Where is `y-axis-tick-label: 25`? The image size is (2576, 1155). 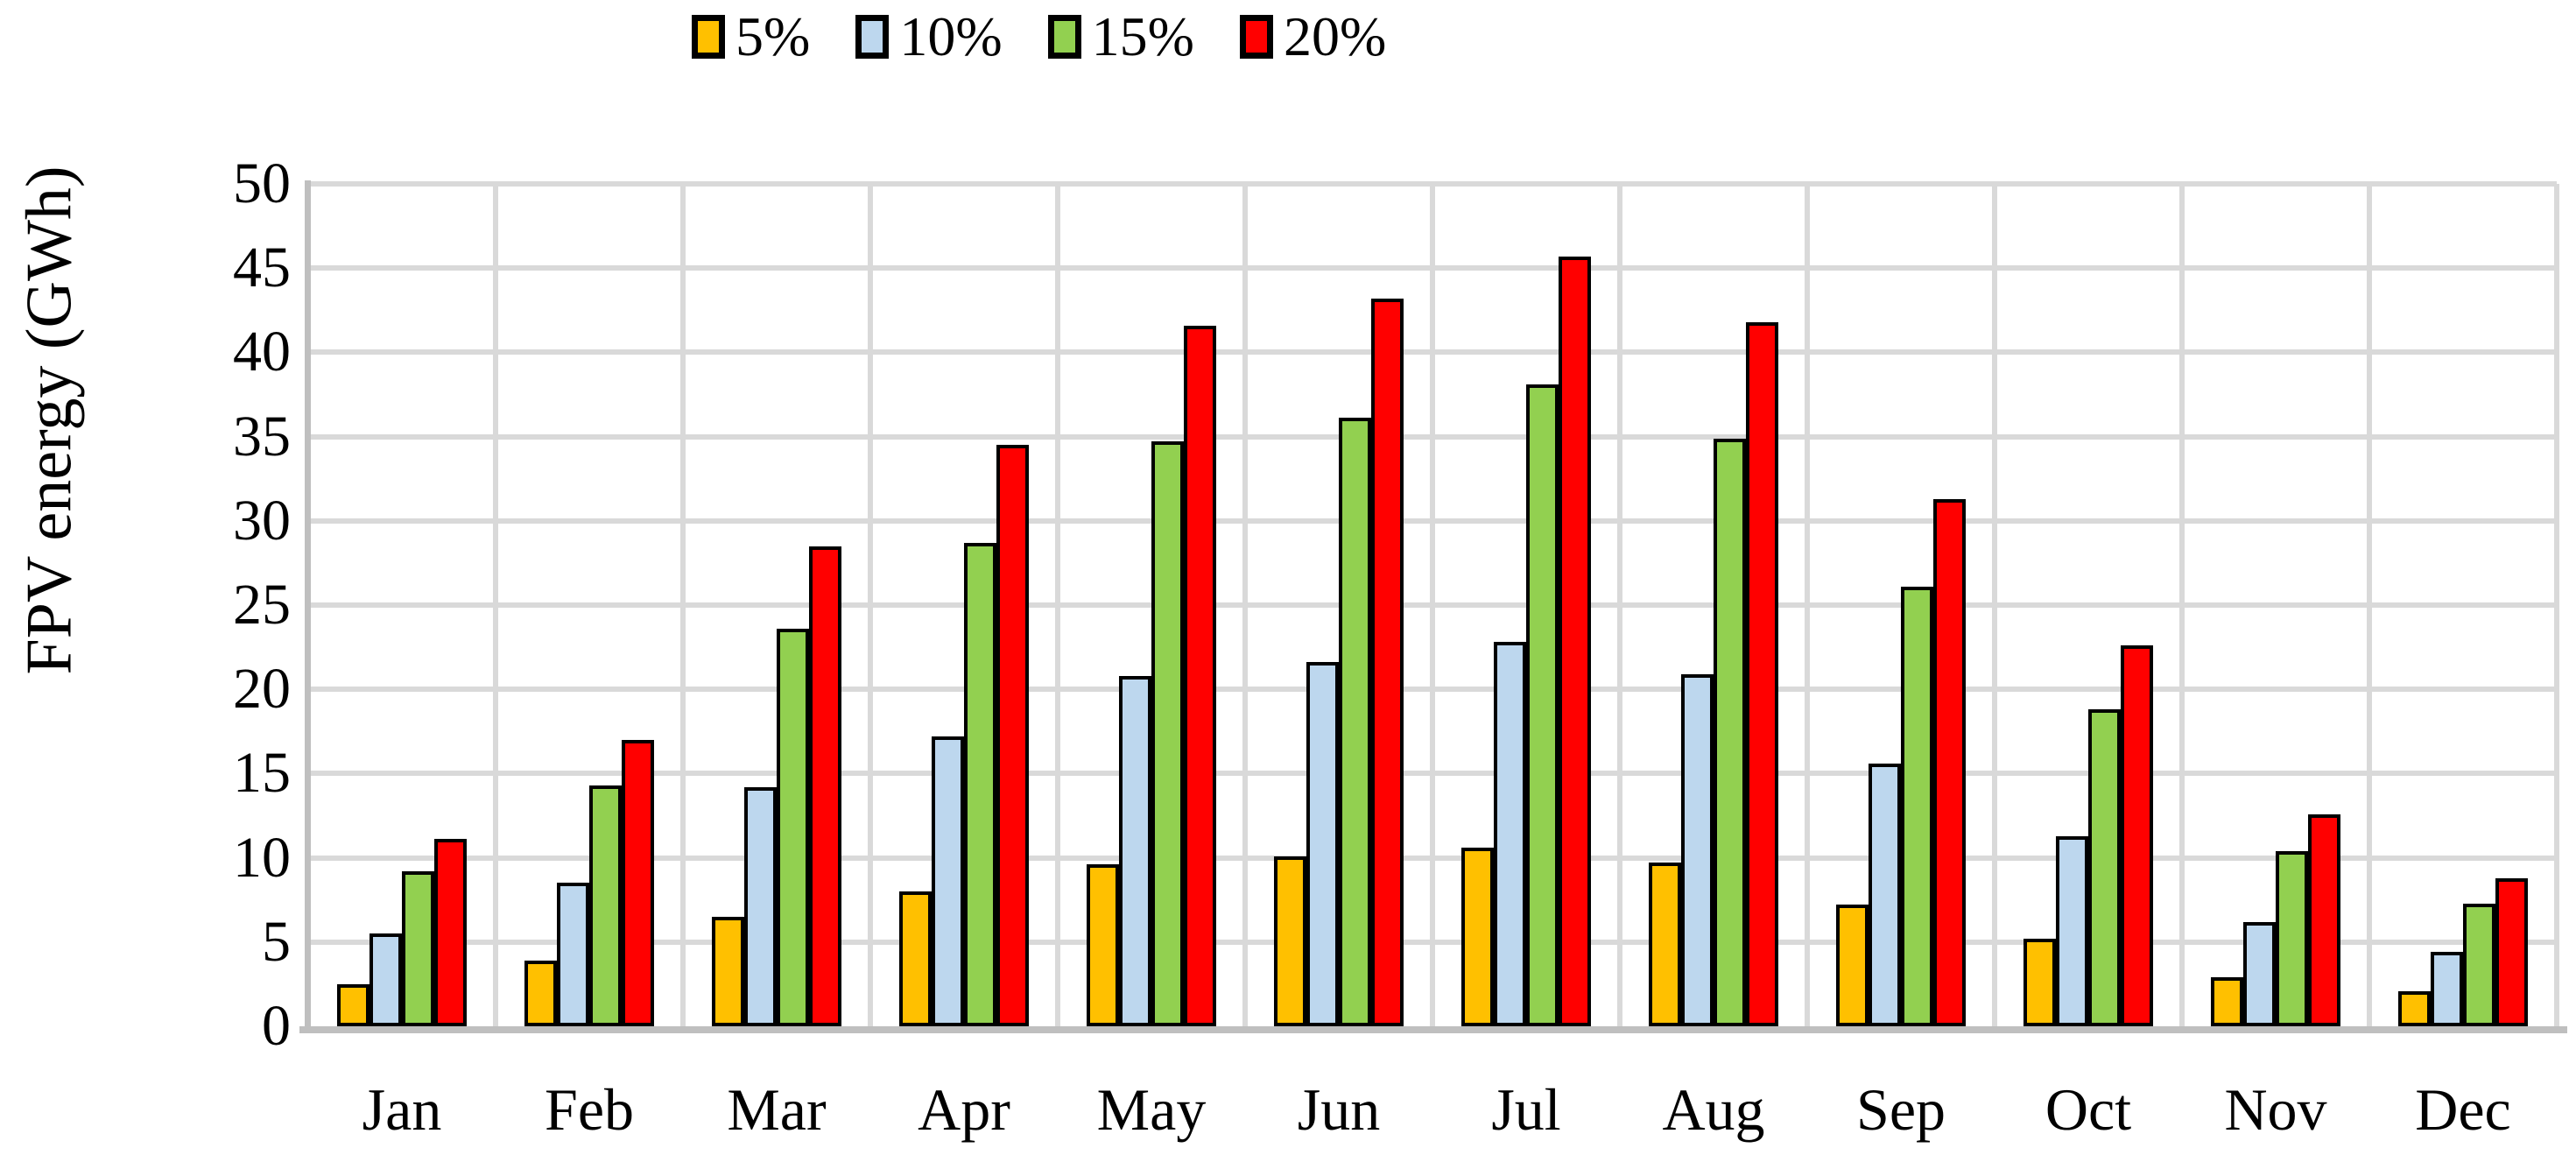
y-axis-tick-label: 25 is located at coordinates (262, 605).